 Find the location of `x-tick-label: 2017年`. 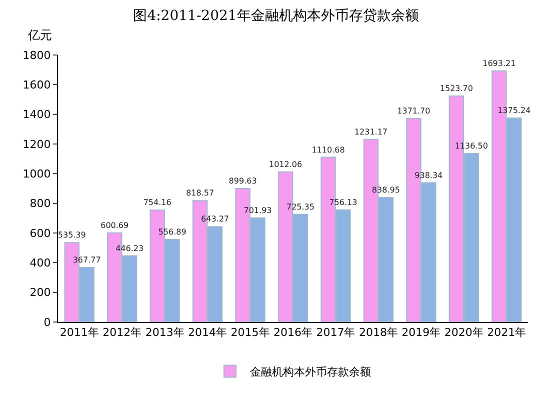

x-tick-label: 2017年 is located at coordinates (336, 333).